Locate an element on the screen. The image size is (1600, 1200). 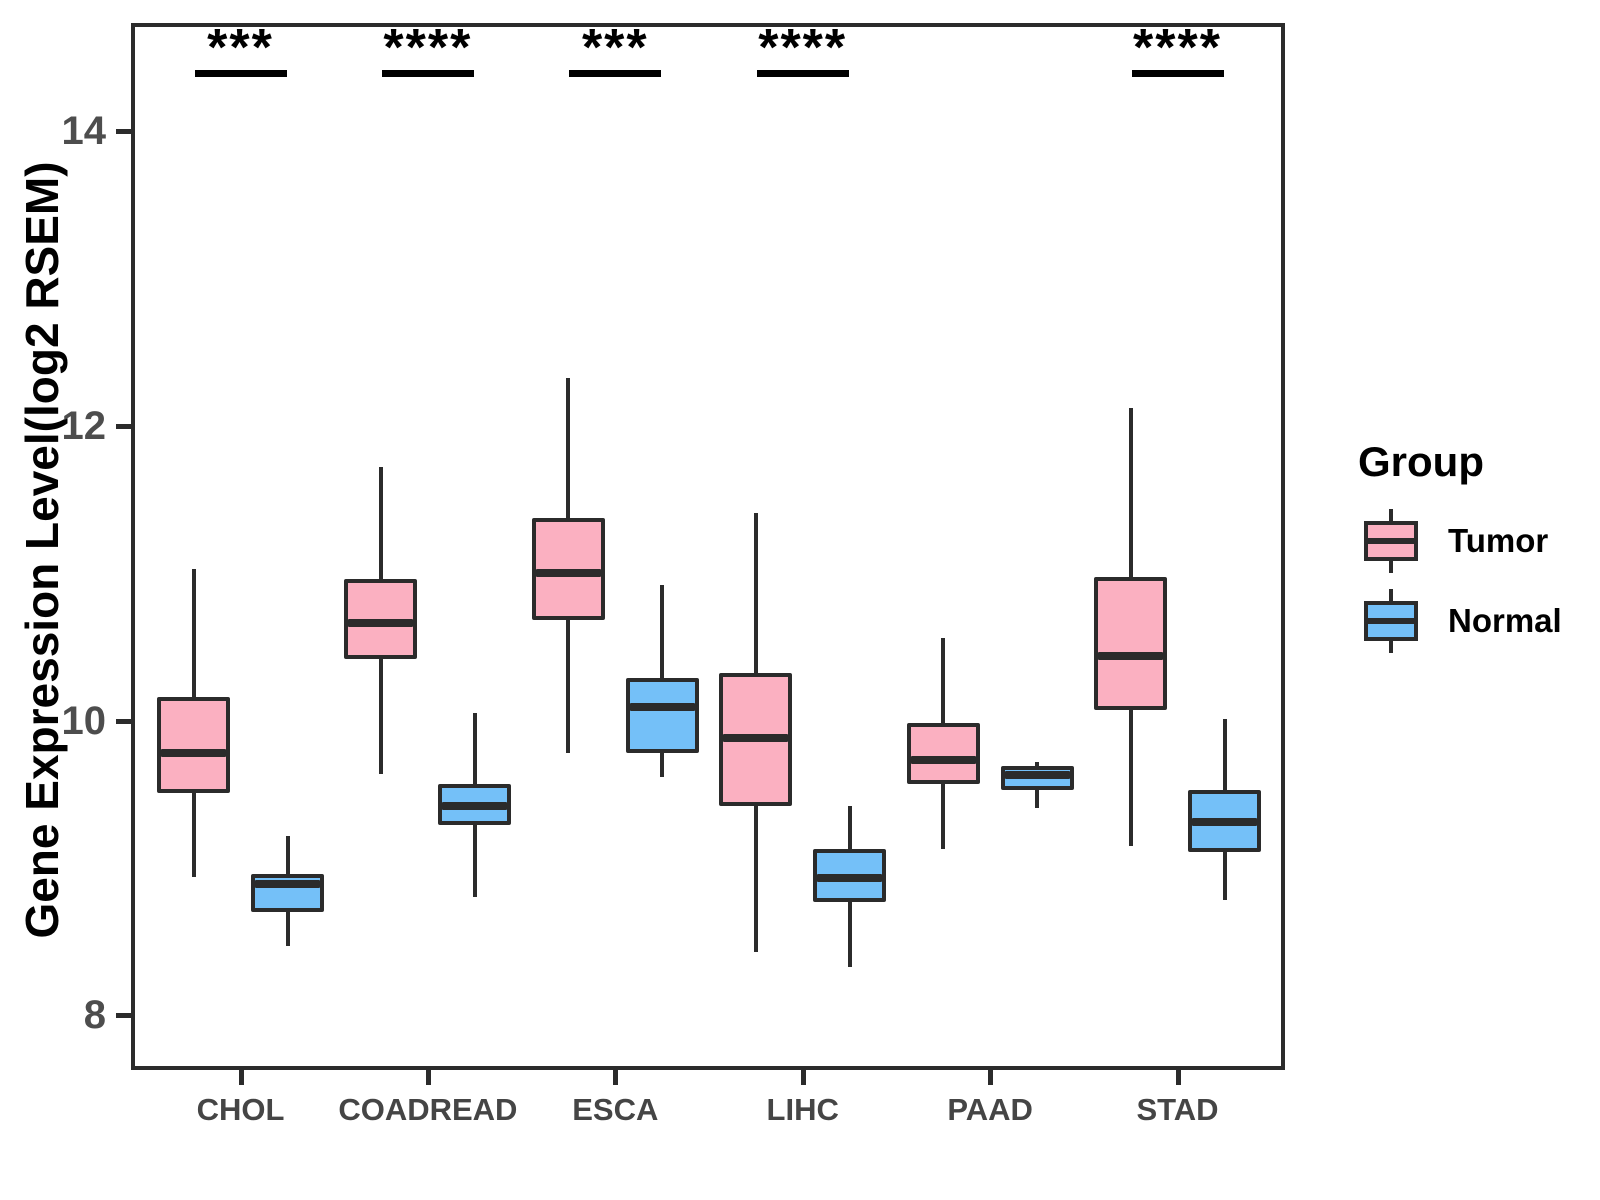
legend-title: Group is located at coordinates (1421, 461).